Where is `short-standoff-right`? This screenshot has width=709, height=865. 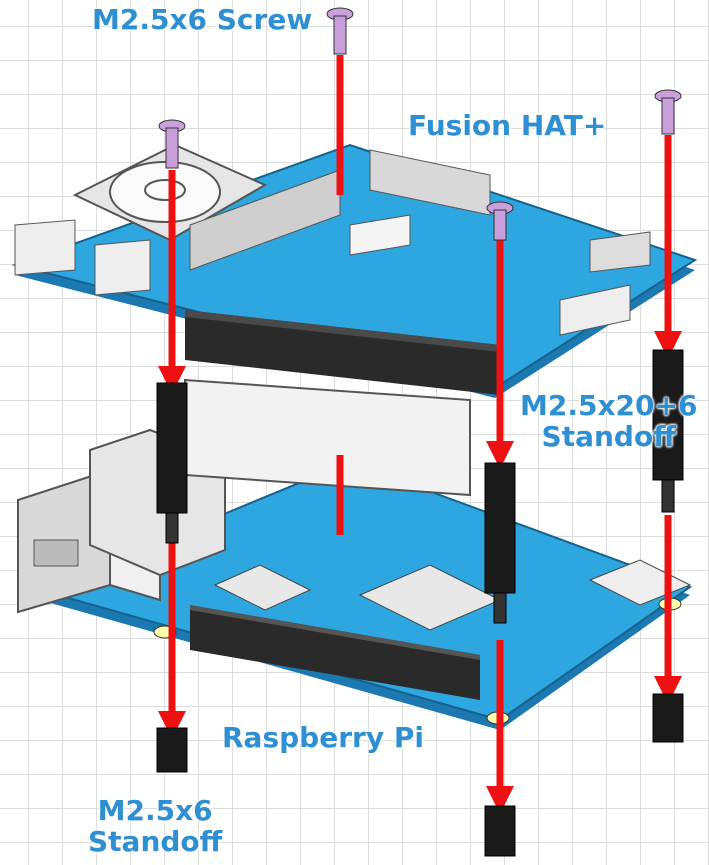 short-standoff-right is located at coordinates (668, 718).